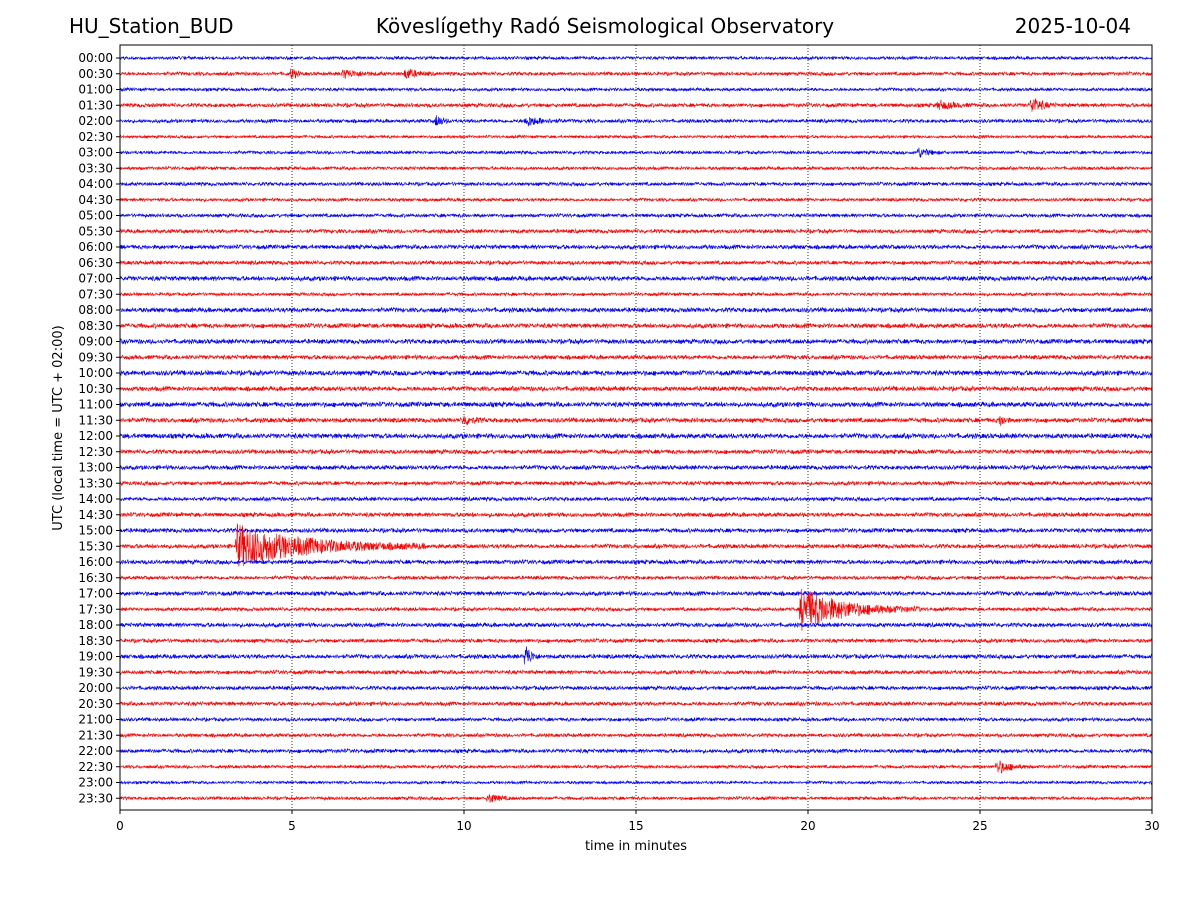 The height and width of the screenshot is (900, 1200). What do you see at coordinates (95, 562) in the screenshot?
I see `y-tick-label: 16:00` at bounding box center [95, 562].